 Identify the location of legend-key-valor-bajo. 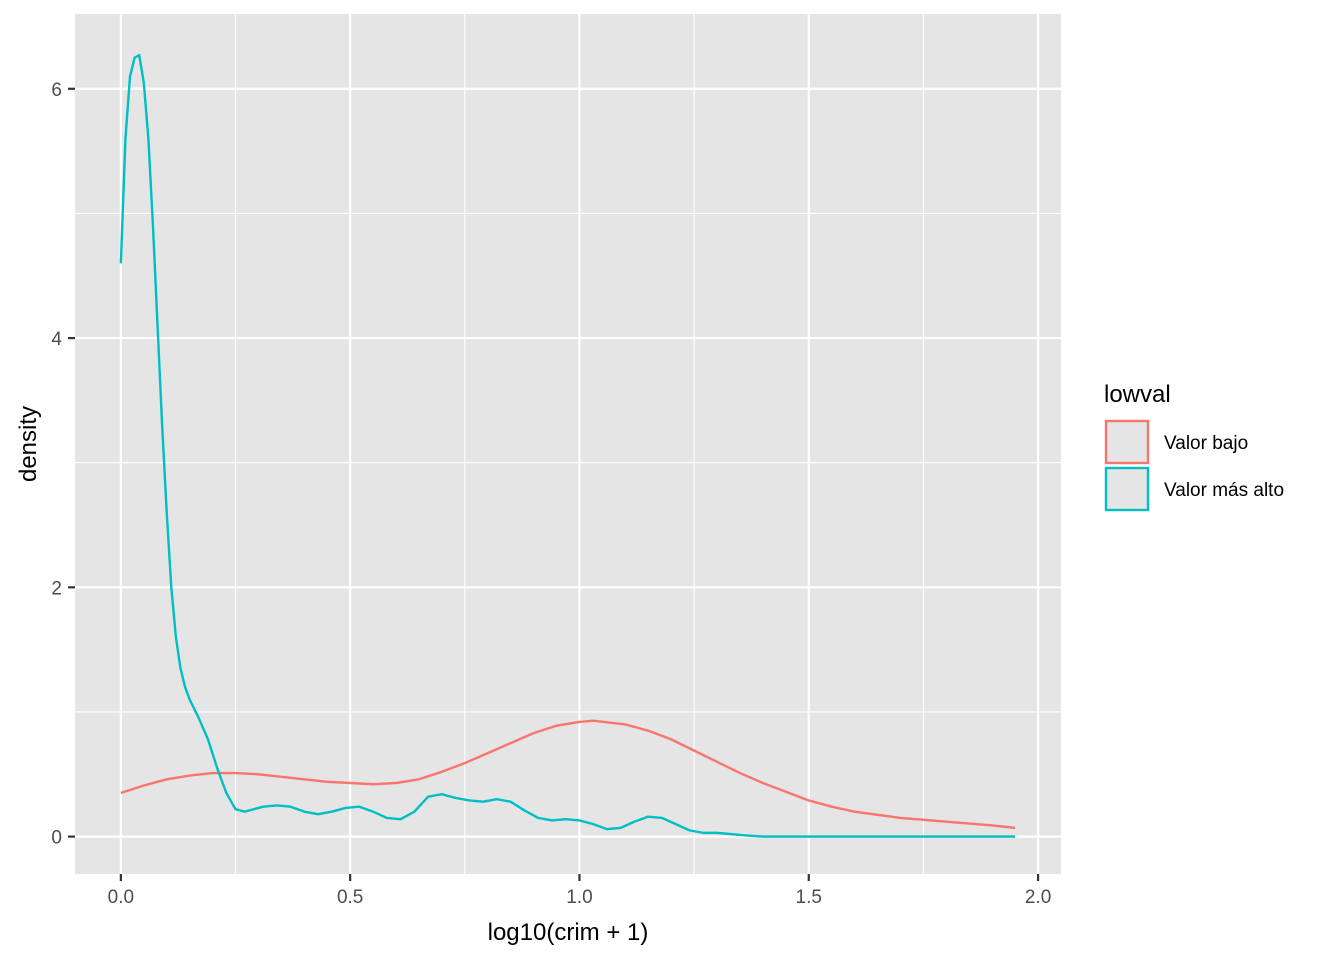
(1127, 442).